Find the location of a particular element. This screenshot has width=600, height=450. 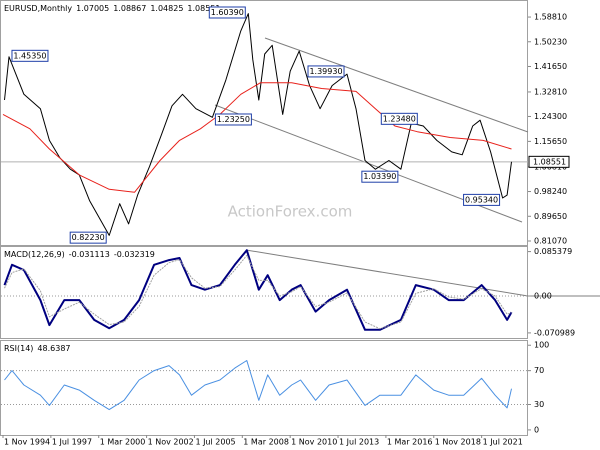

header-value: 1.07005 is located at coordinates (92, 8).